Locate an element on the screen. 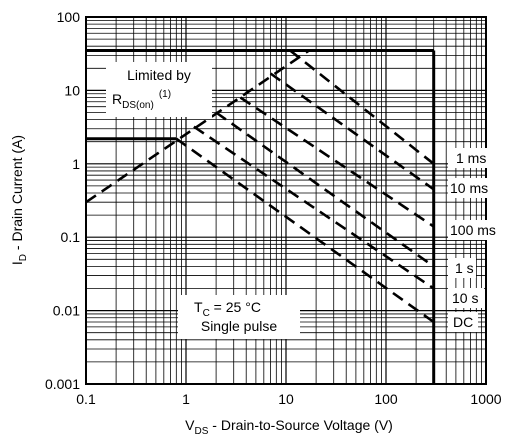 The width and height of the screenshot is (514, 437). label-box-10ms is located at coordinates (475, 188).